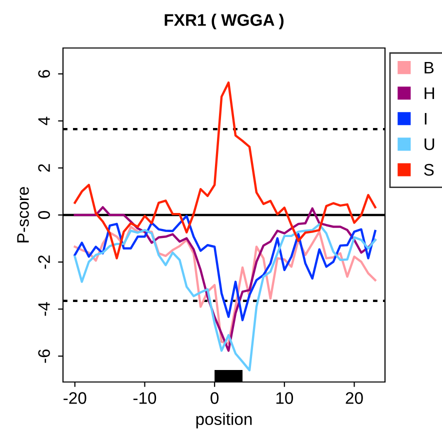 This screenshot has width=442, height=436. Describe the element at coordinates (44, 74) in the screenshot. I see `y-tick-label: 6` at that location.